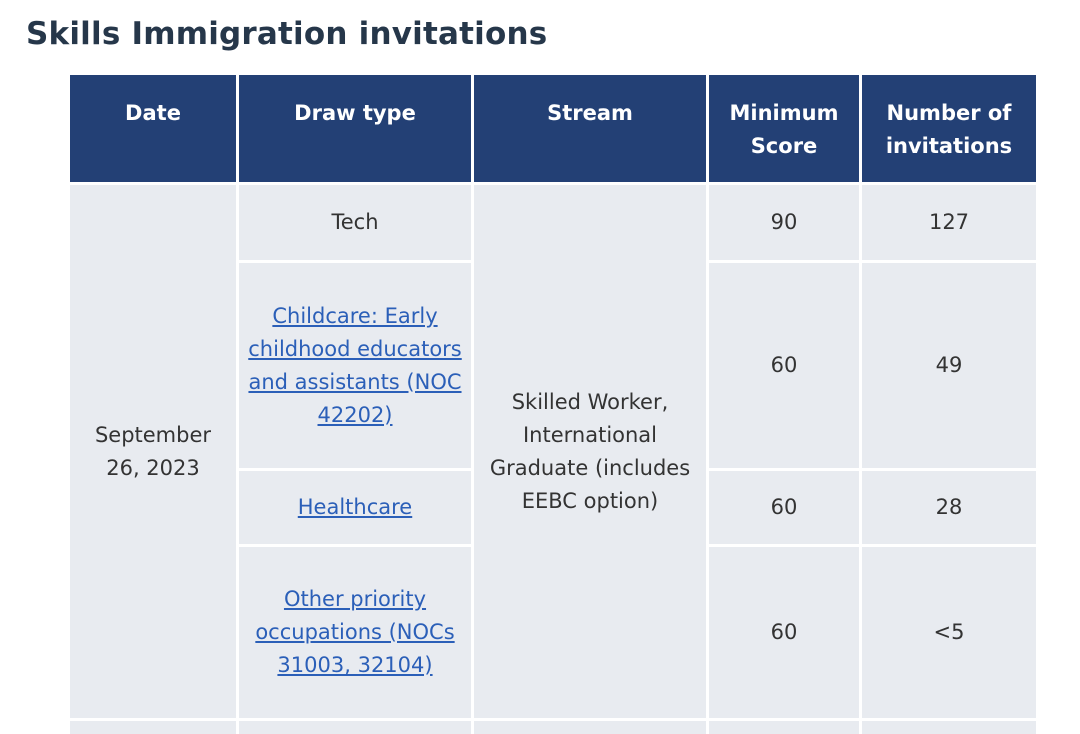  Describe the element at coordinates (553, 507) in the screenshot. I see `table-row: Healthcare 60 28` at that location.